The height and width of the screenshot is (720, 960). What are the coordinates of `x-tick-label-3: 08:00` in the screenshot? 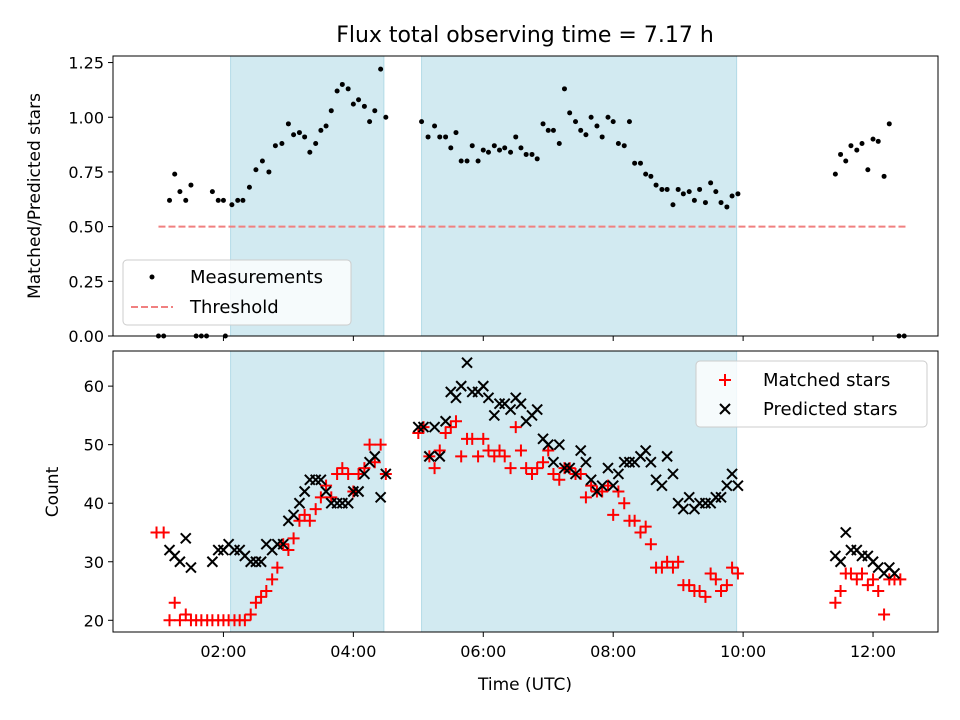 It's located at (613, 651).